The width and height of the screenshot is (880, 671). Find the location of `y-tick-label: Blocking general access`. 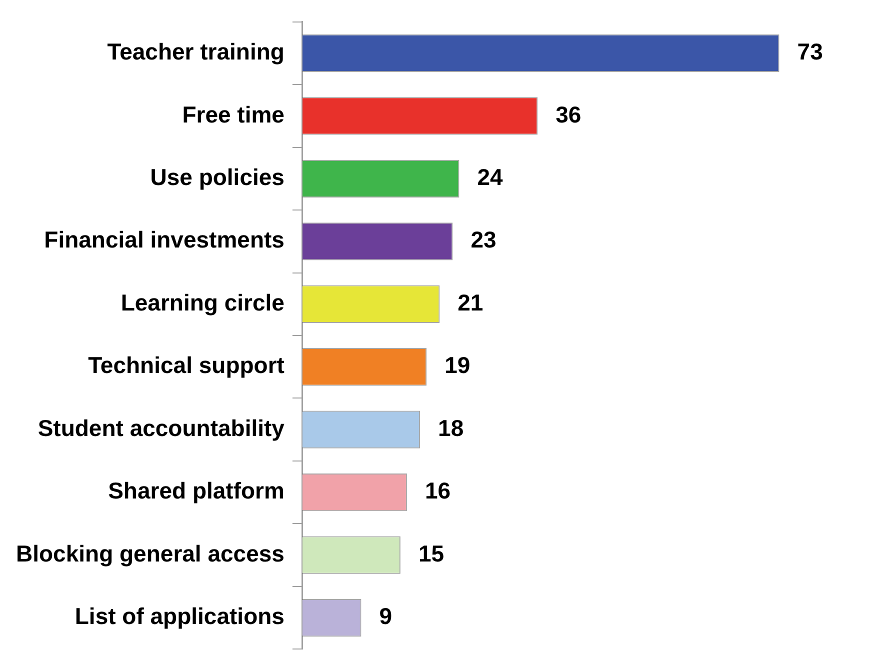

y-tick-label: Blocking general access is located at coordinates (150, 553).